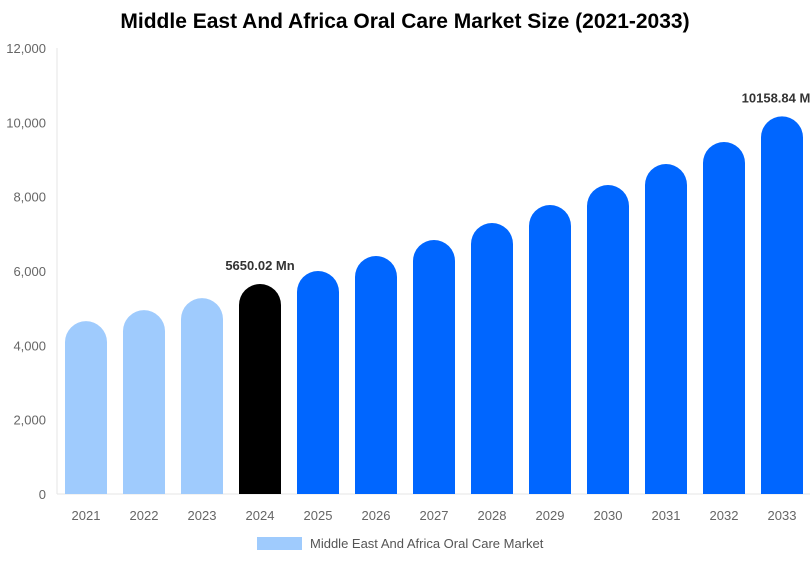  What do you see at coordinates (144, 515) in the screenshot?
I see `x-tick-label: 2022` at bounding box center [144, 515].